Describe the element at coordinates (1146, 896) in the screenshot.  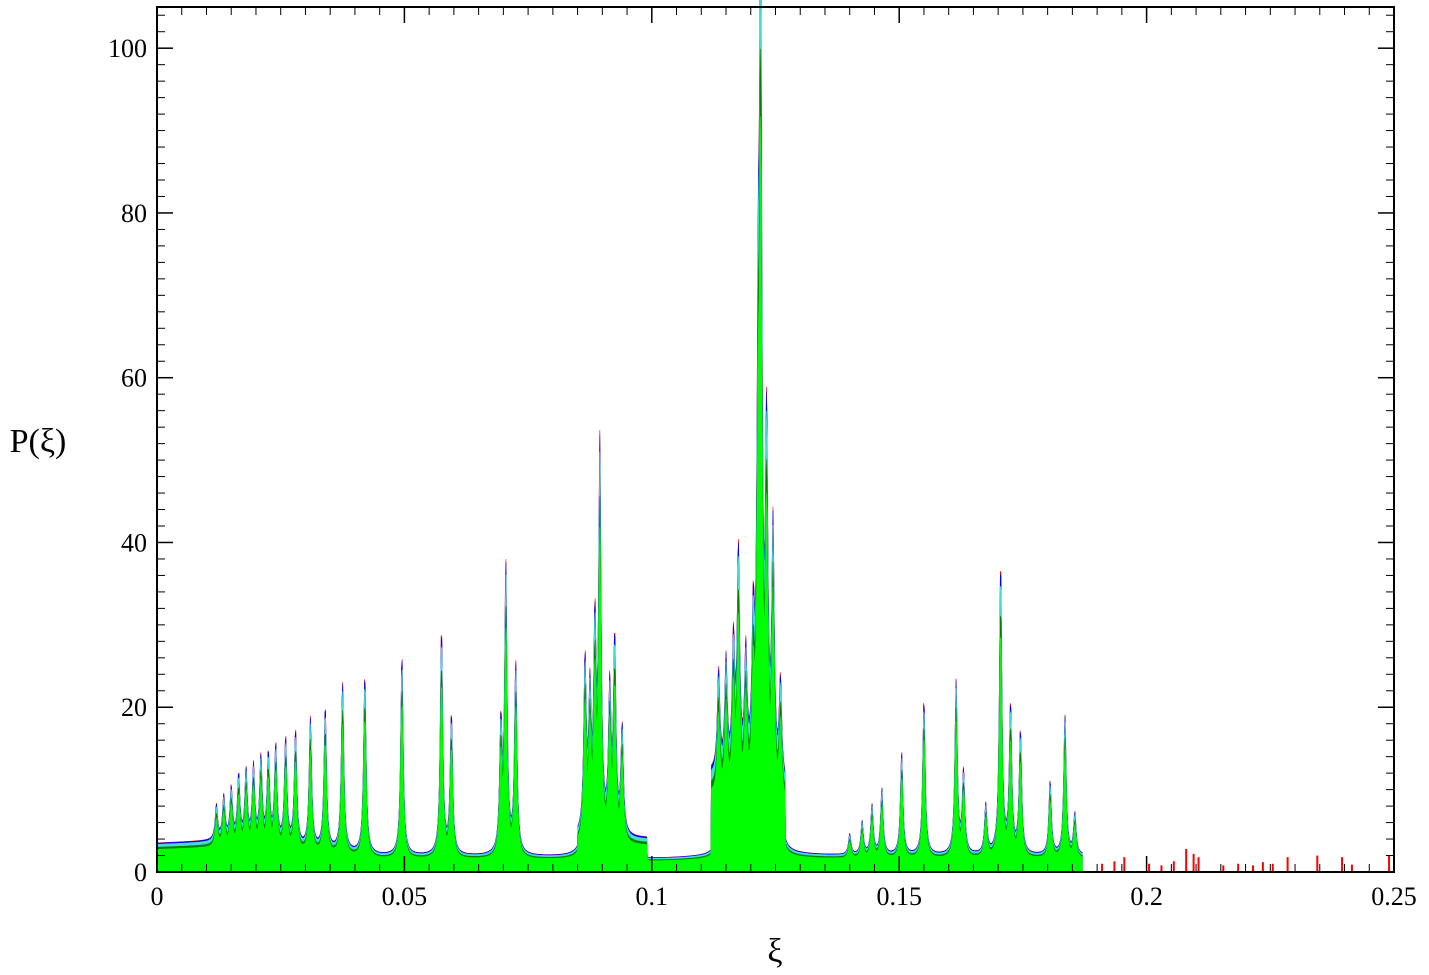
I see `x-tick-label: 0.2` at that location.